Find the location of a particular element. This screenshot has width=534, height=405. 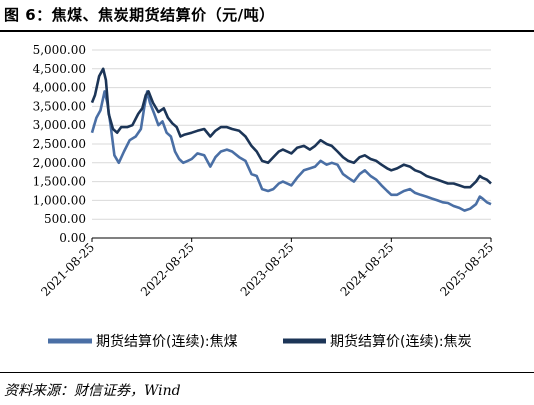

x-tick-label: 2021-08-25 is located at coordinates (67, 269).